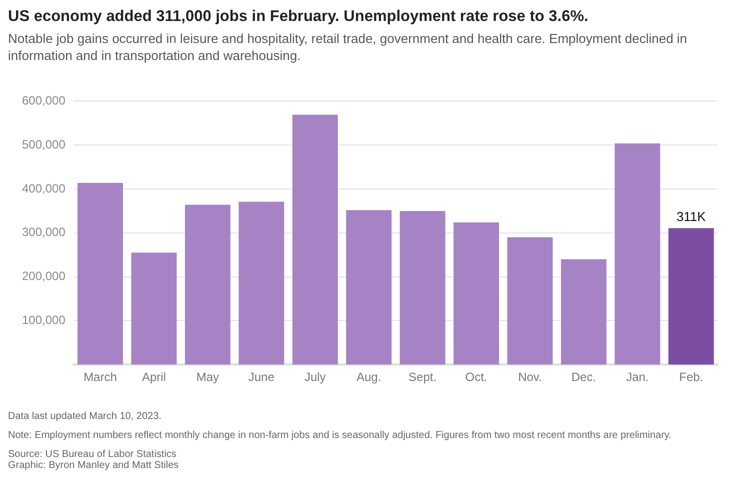  Describe the element at coordinates (315, 377) in the screenshot. I see `x-tick-label: July` at that location.